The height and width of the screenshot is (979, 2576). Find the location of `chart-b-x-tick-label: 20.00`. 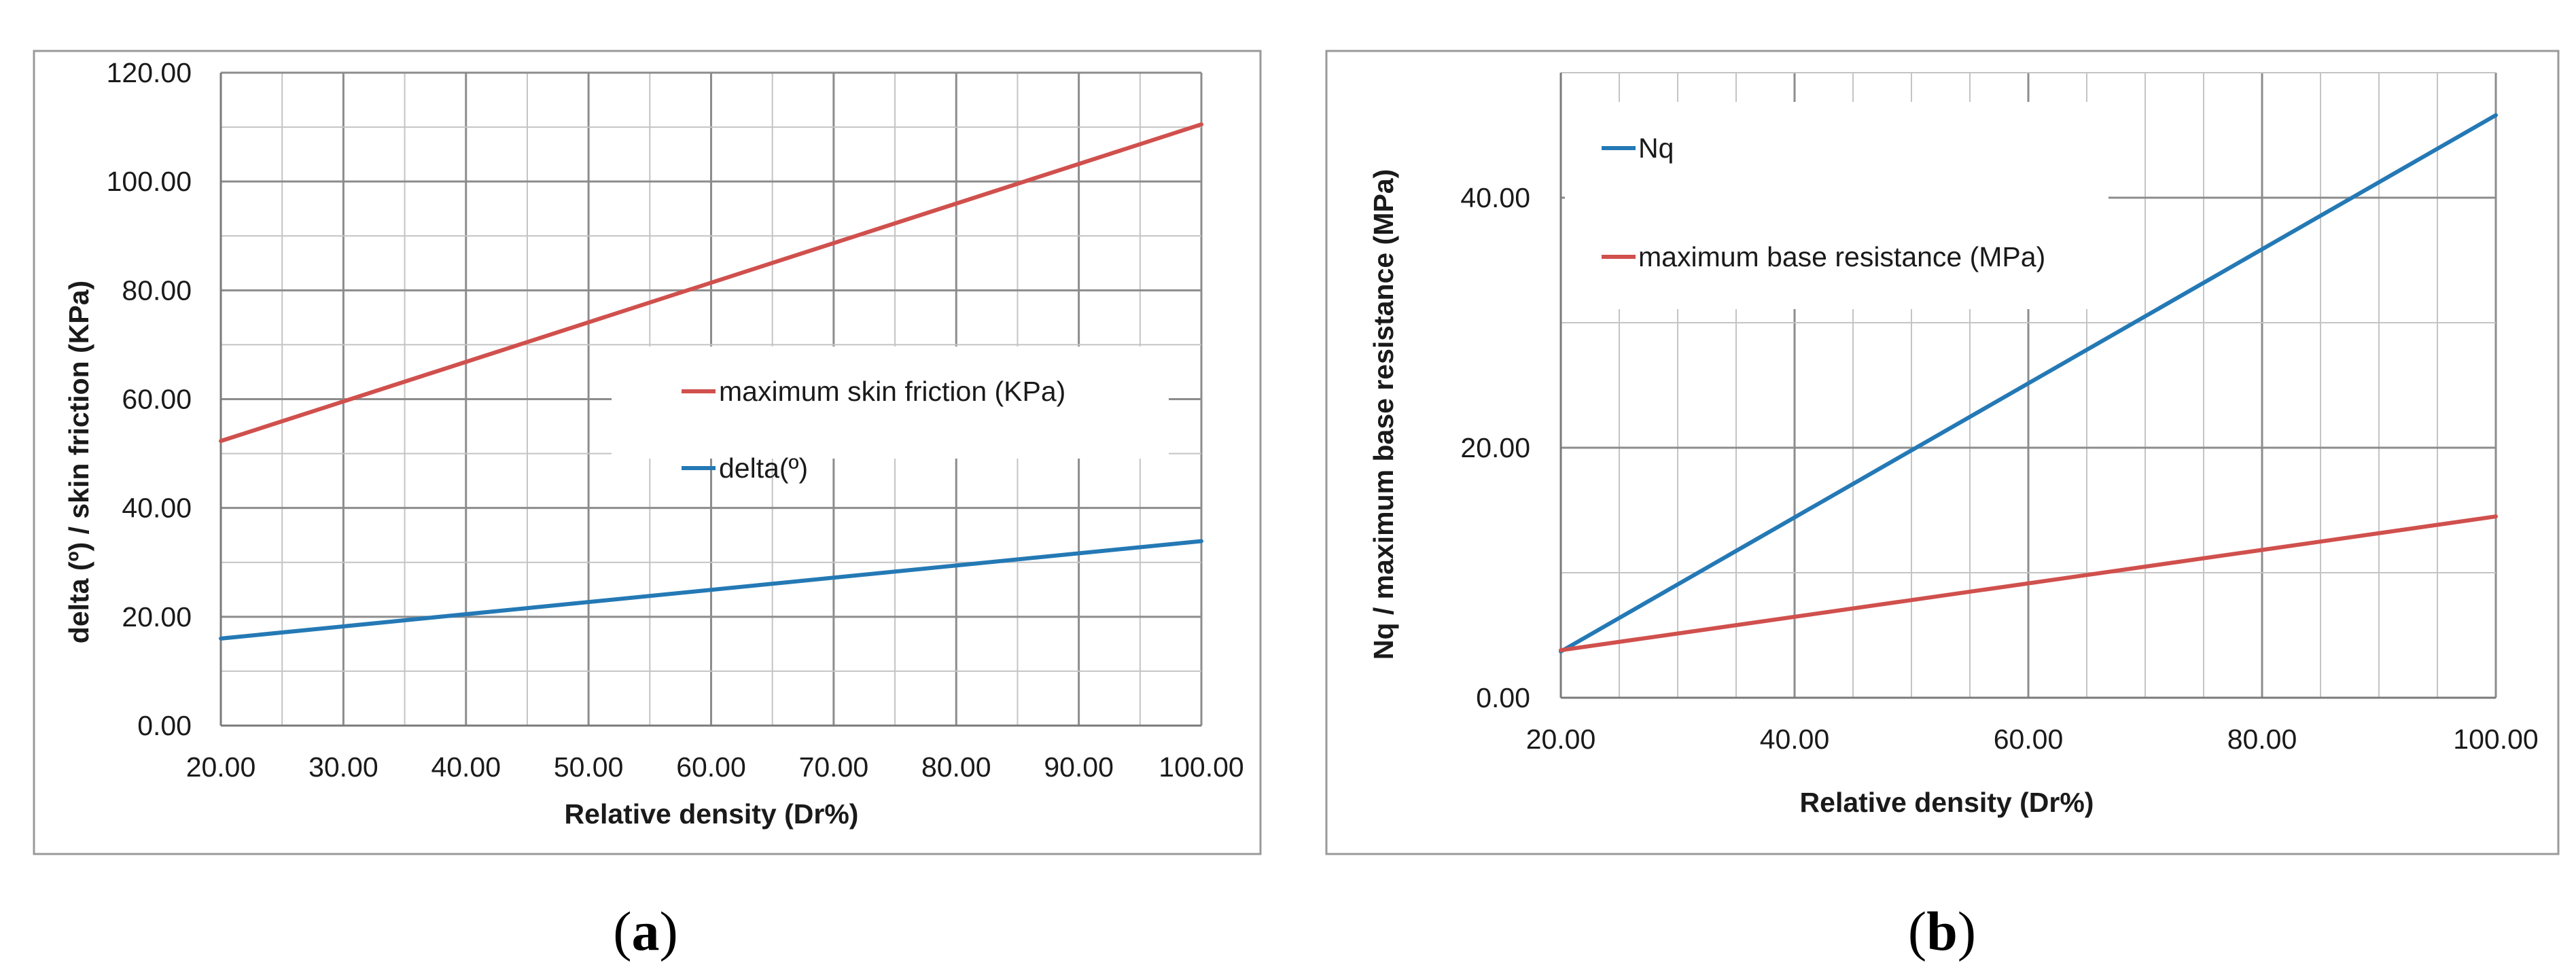

chart-b-x-tick-label: 20.00 is located at coordinates (1561, 740).